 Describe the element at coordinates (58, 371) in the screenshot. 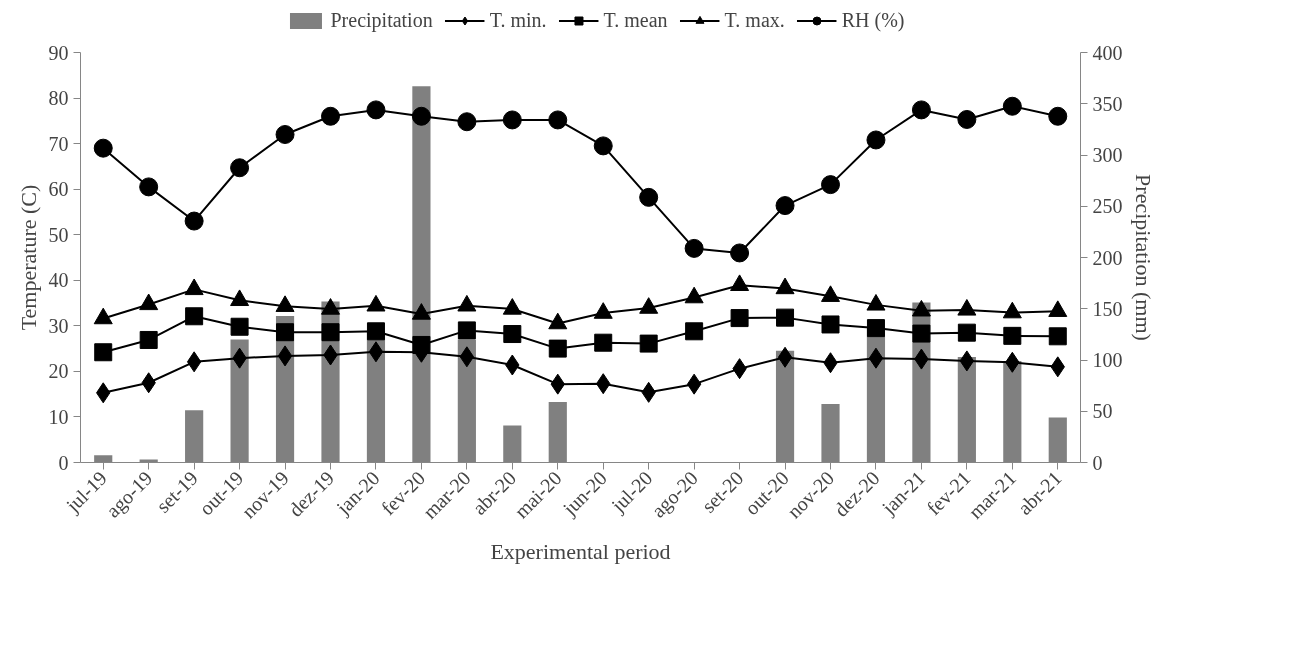

I see `y-tick-label: 20` at that location.